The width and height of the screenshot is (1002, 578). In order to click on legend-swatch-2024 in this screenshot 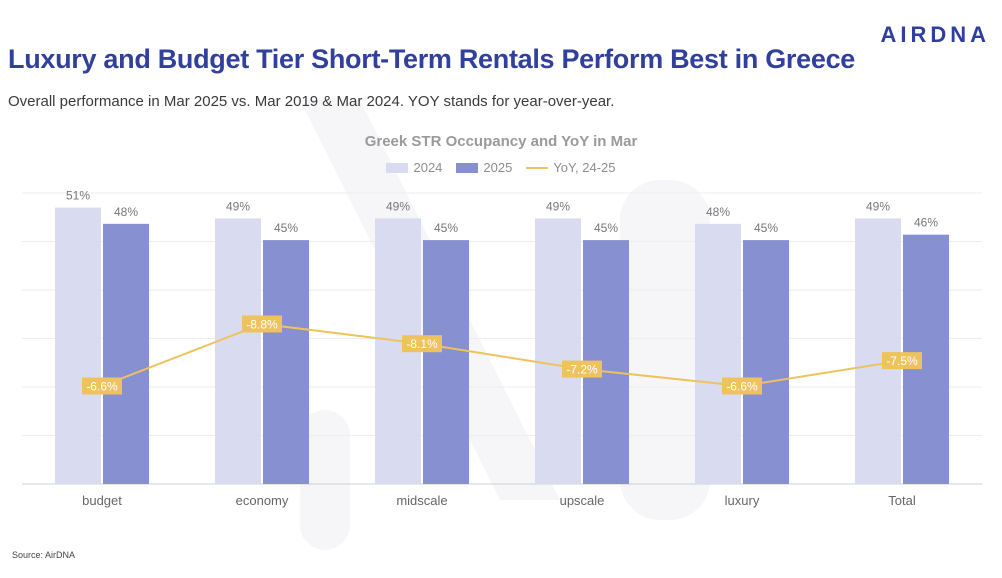, I will do `click(397, 167)`.